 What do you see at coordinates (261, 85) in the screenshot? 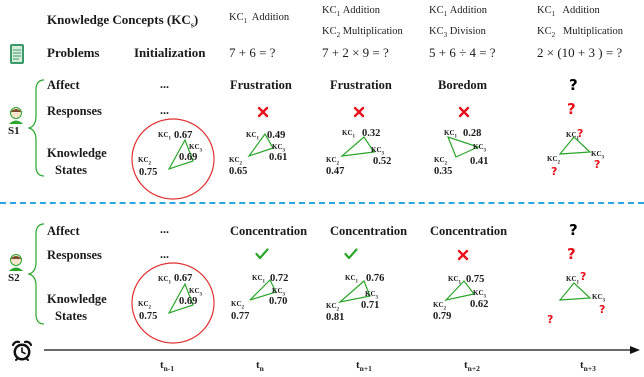
I see `affect-s1-c1: Frustration` at bounding box center [261, 85].